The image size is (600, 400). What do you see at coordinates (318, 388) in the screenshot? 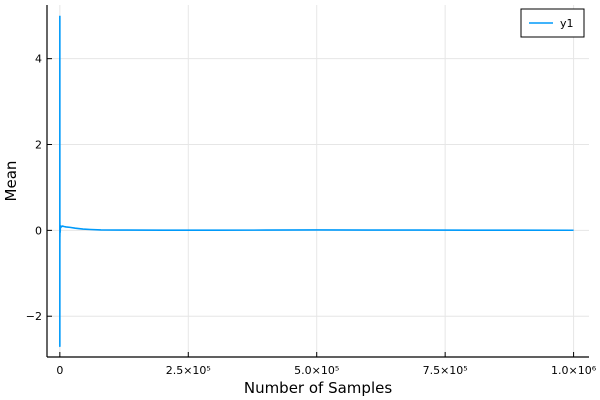
I see `x-axis-label: Number of Samples` at bounding box center [318, 388].